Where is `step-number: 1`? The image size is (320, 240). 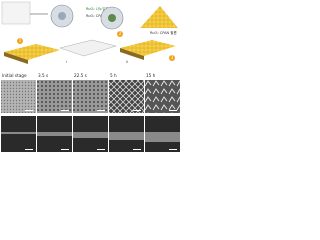 step-number: 1 is located at coordinates (20, 40).